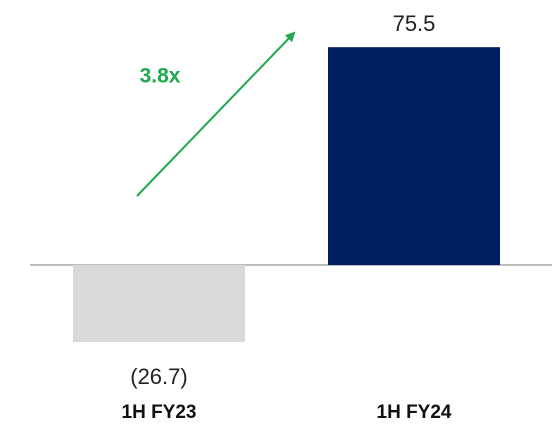  I want to click on bar, so click(159, 304).